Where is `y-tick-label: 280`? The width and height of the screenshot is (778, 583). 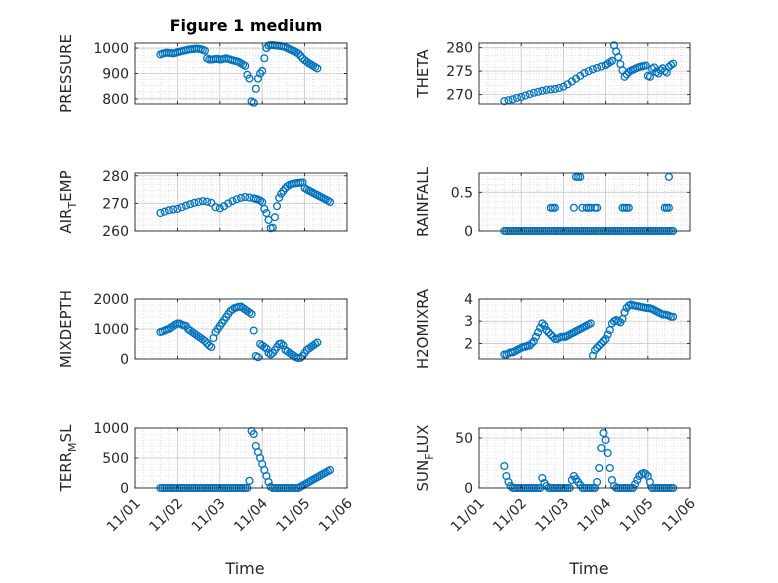 y-tick-label: 280 is located at coordinates (459, 49).